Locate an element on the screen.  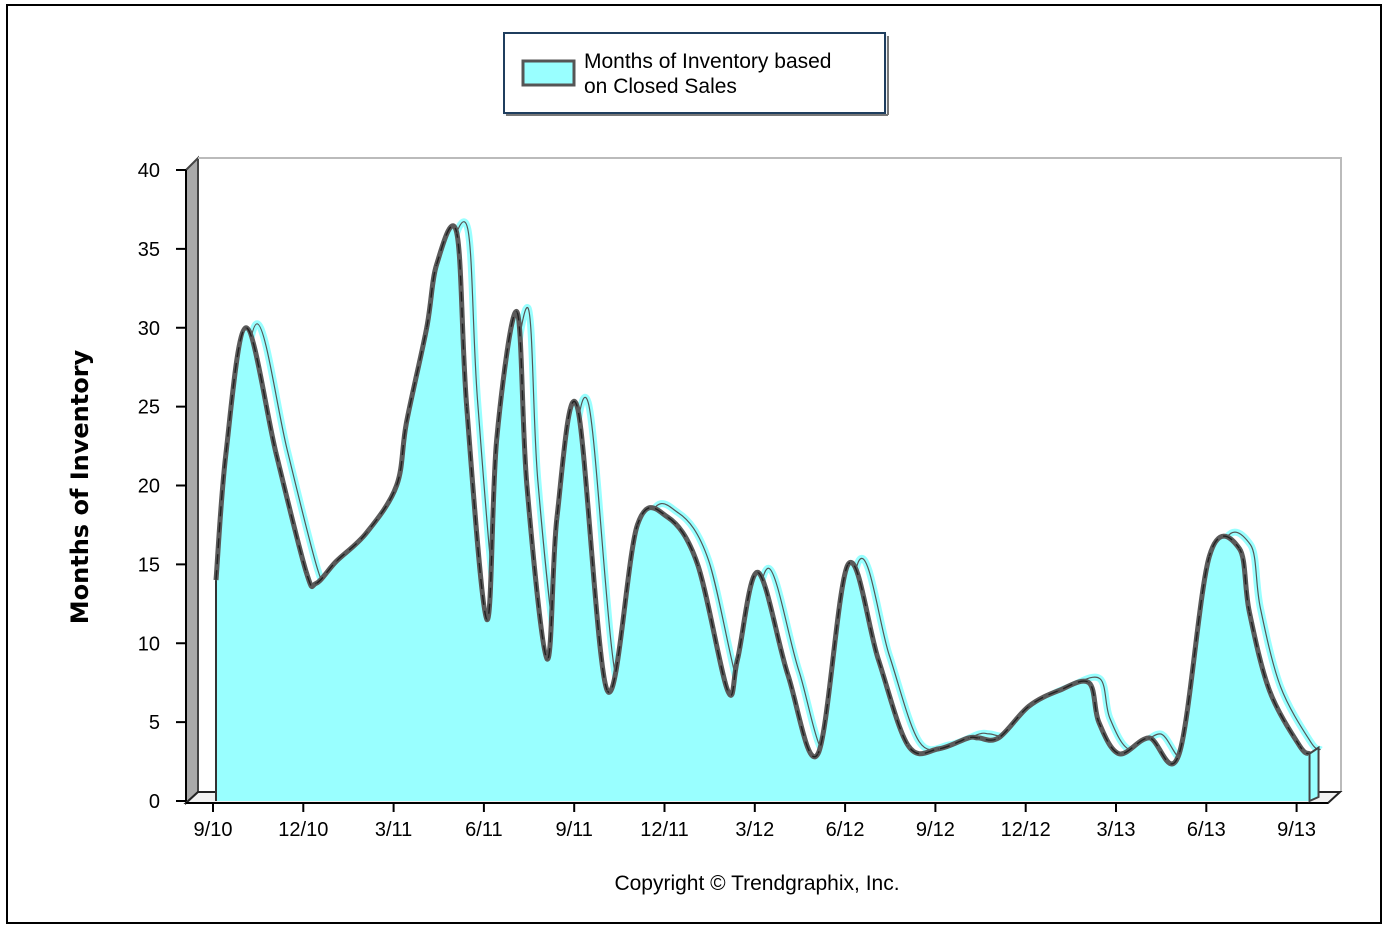
y-tick-label: 25 is located at coordinates (149, 408).